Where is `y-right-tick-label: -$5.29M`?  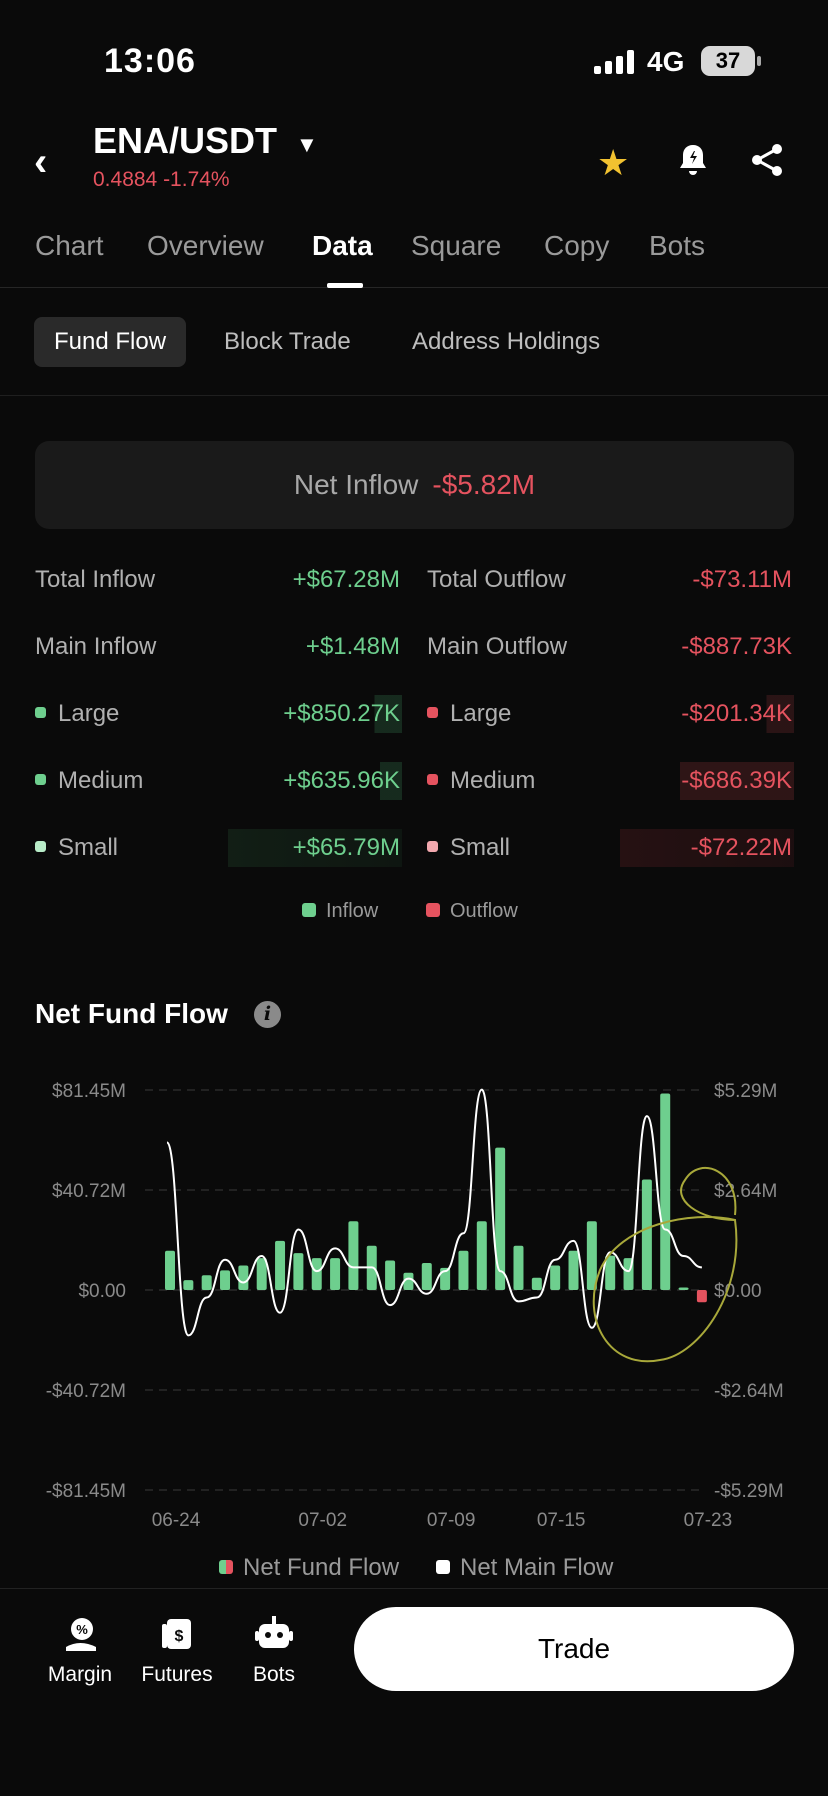 y-right-tick-label: -$5.29M is located at coordinates (749, 1491).